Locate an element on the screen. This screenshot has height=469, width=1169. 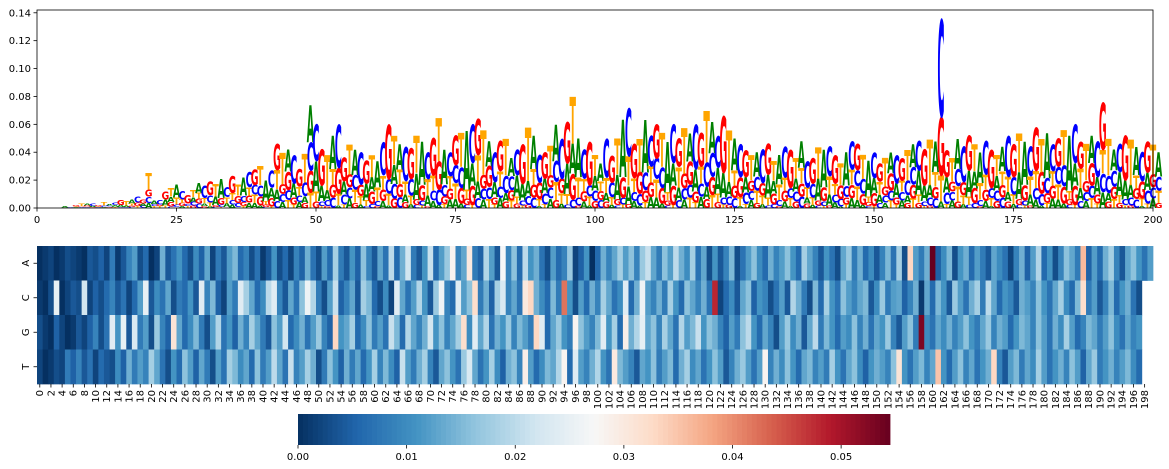
heatmap-x-label: 194 is located at coordinates (1123, 399).